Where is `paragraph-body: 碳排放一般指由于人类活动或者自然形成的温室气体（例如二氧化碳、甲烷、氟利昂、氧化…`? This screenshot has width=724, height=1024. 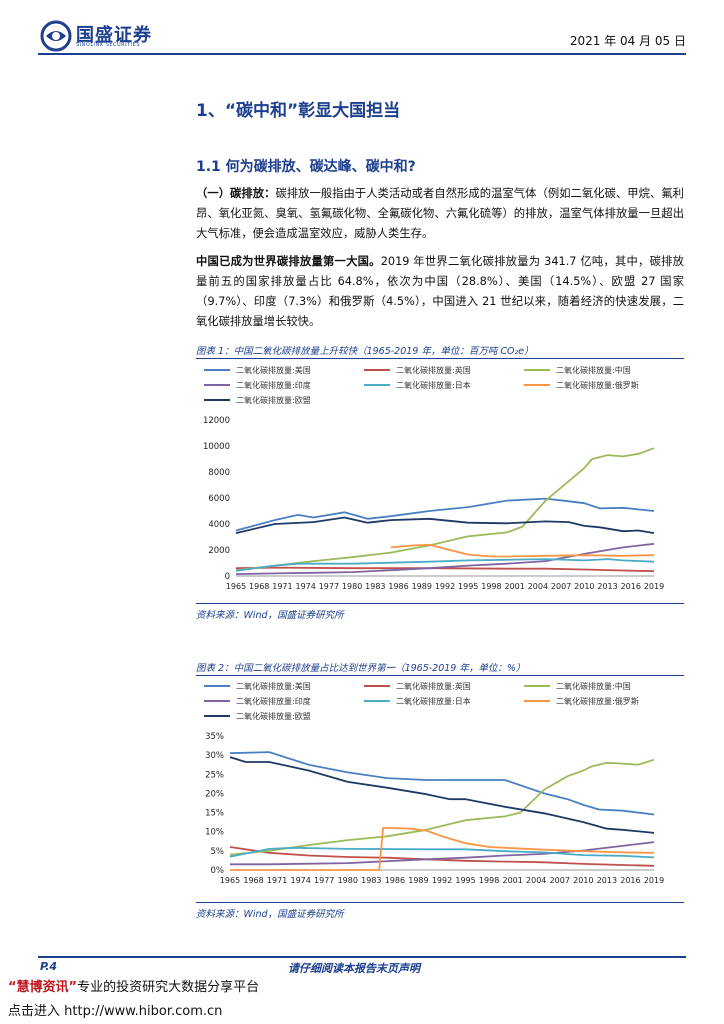 paragraph-body: 碳排放一般指由于人类活动或者自然形成的温室气体（例如二氧化碳、甲烷、氟利昂、氧化… is located at coordinates (440, 213).